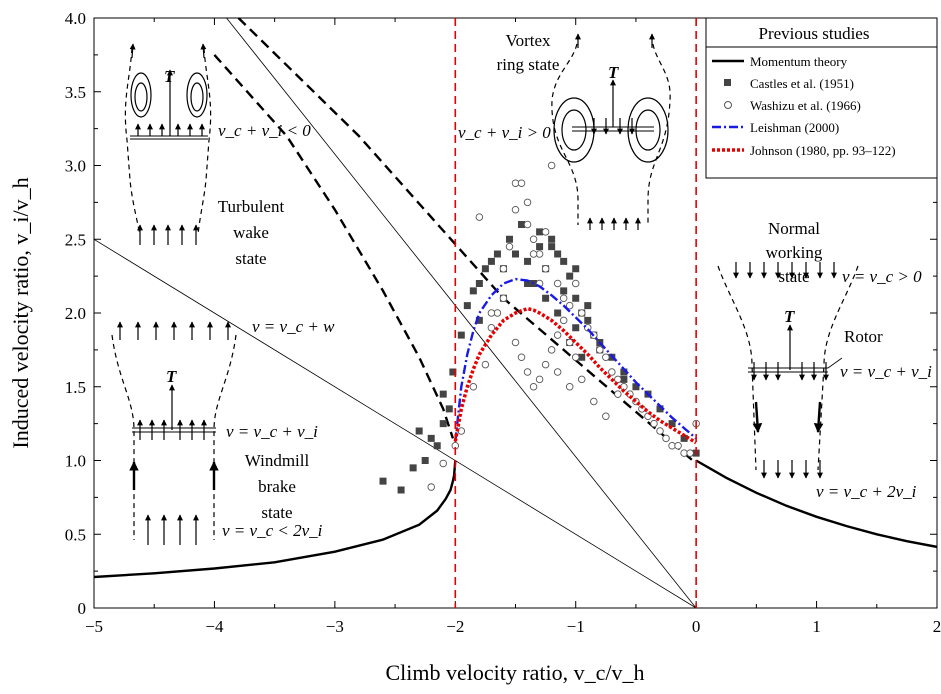 This screenshot has height=694, width=941. Describe the element at coordinates (866, 491) in the screenshot. I see `equation-normal-wake: v = v_c + 2v_i` at that location.